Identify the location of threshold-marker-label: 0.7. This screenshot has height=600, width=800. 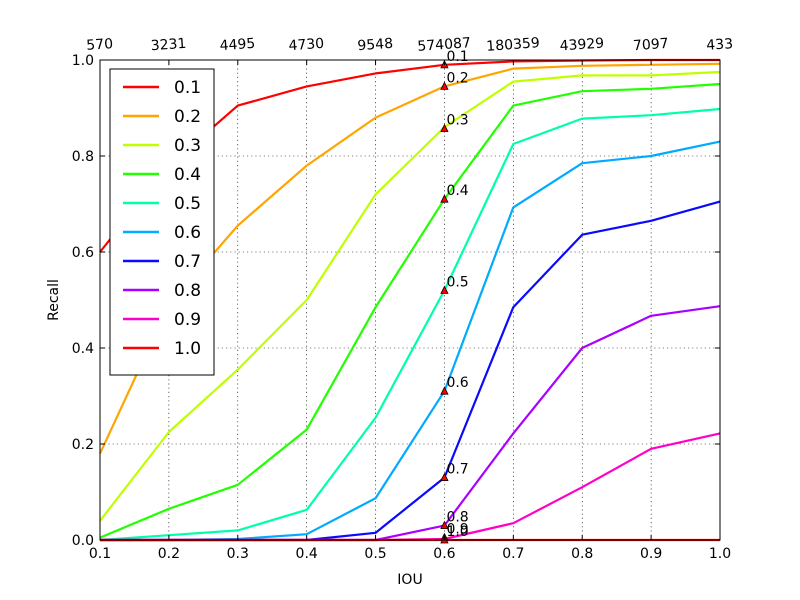
(457, 470).